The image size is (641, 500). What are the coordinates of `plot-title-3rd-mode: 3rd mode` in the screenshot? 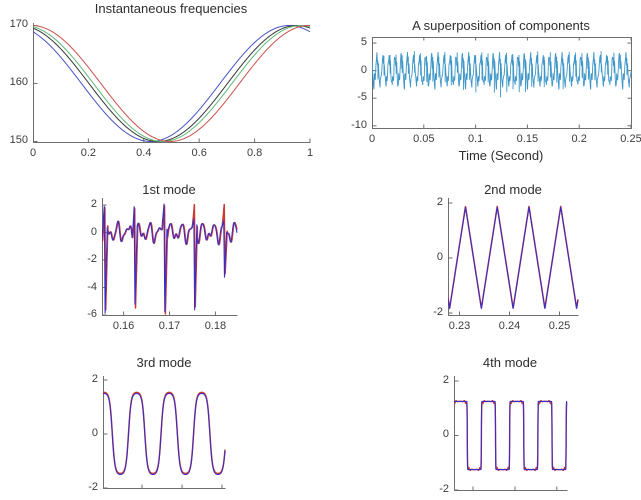 It's located at (164, 362).